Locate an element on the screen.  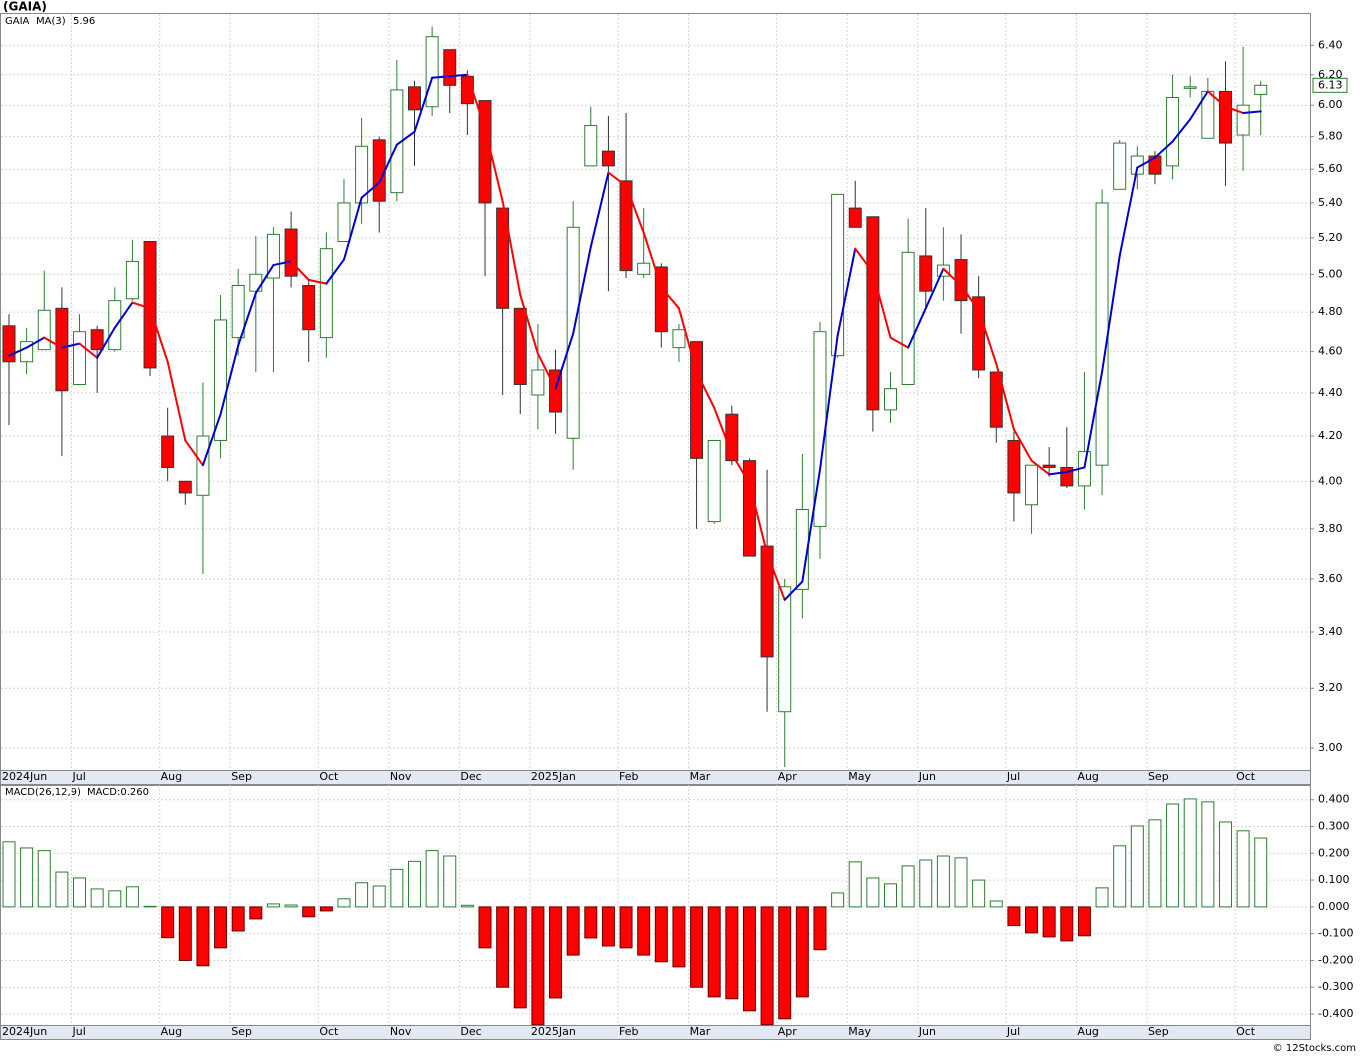
y-tick-label: 0.100 is located at coordinates (1334, 879).